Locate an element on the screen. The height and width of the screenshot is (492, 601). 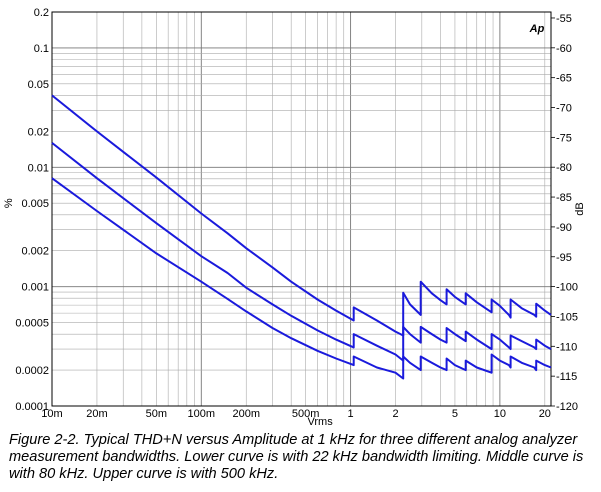
right-y-tick-label: -80 is located at coordinates (564, 168).